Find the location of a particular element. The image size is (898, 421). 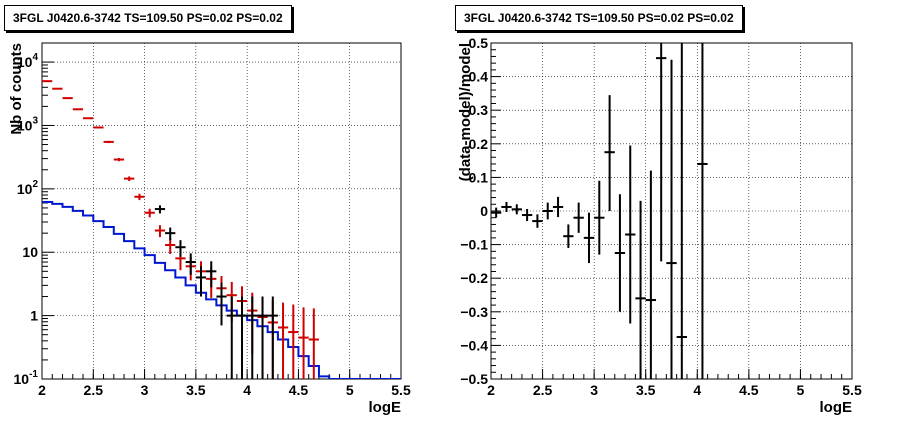

left-x-tick-label: 3.5 is located at coordinates (196, 390).